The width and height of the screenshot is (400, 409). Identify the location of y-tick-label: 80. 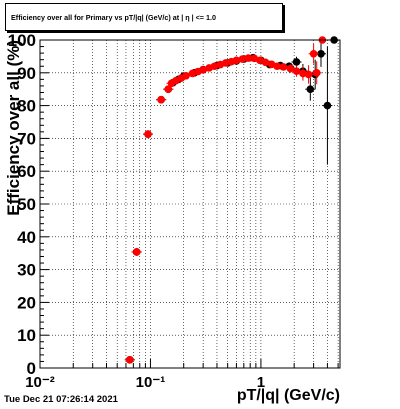
(26, 106).